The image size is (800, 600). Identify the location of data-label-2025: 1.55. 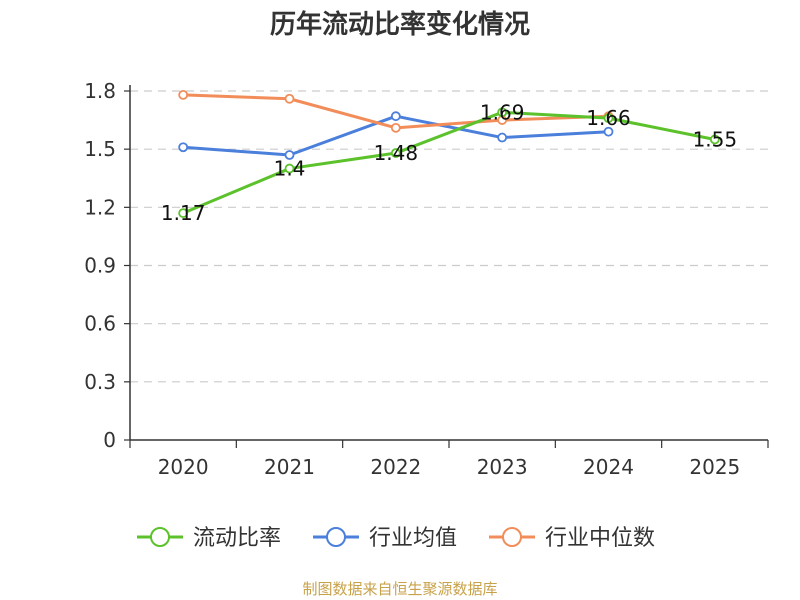
(715, 139).